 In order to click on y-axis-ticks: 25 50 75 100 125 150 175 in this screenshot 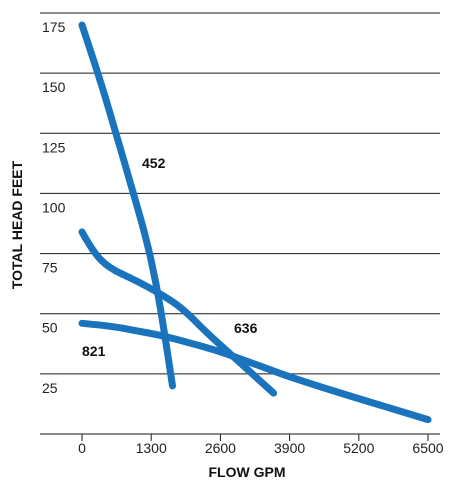, I will do `click(54, 207)`.